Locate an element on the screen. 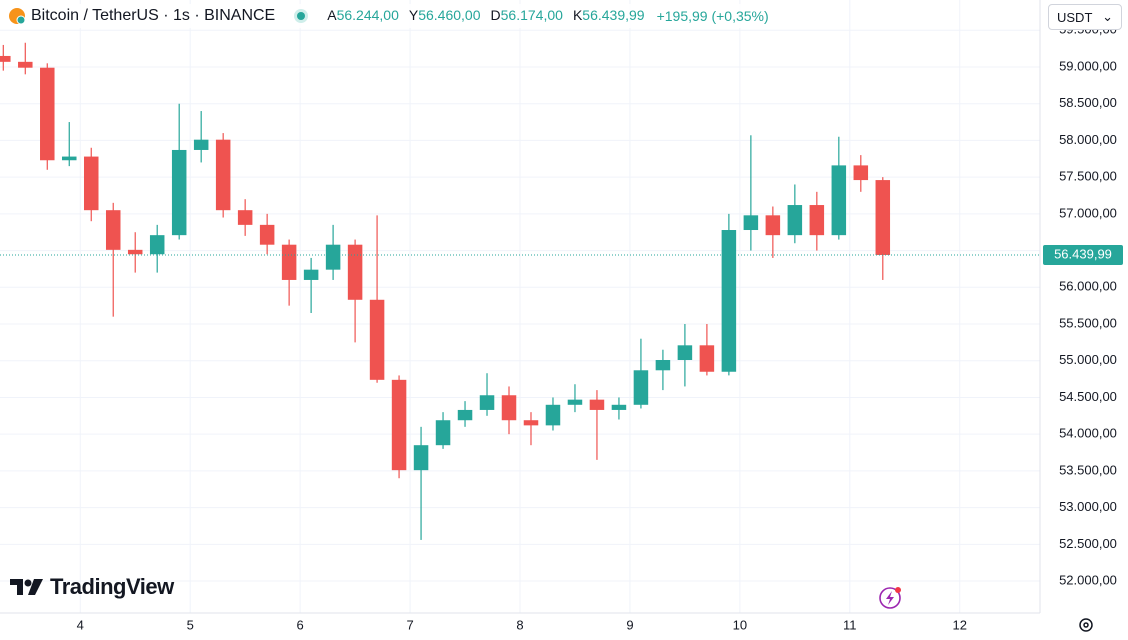  y-tick-label: 59.000,00 is located at coordinates (1088, 65).